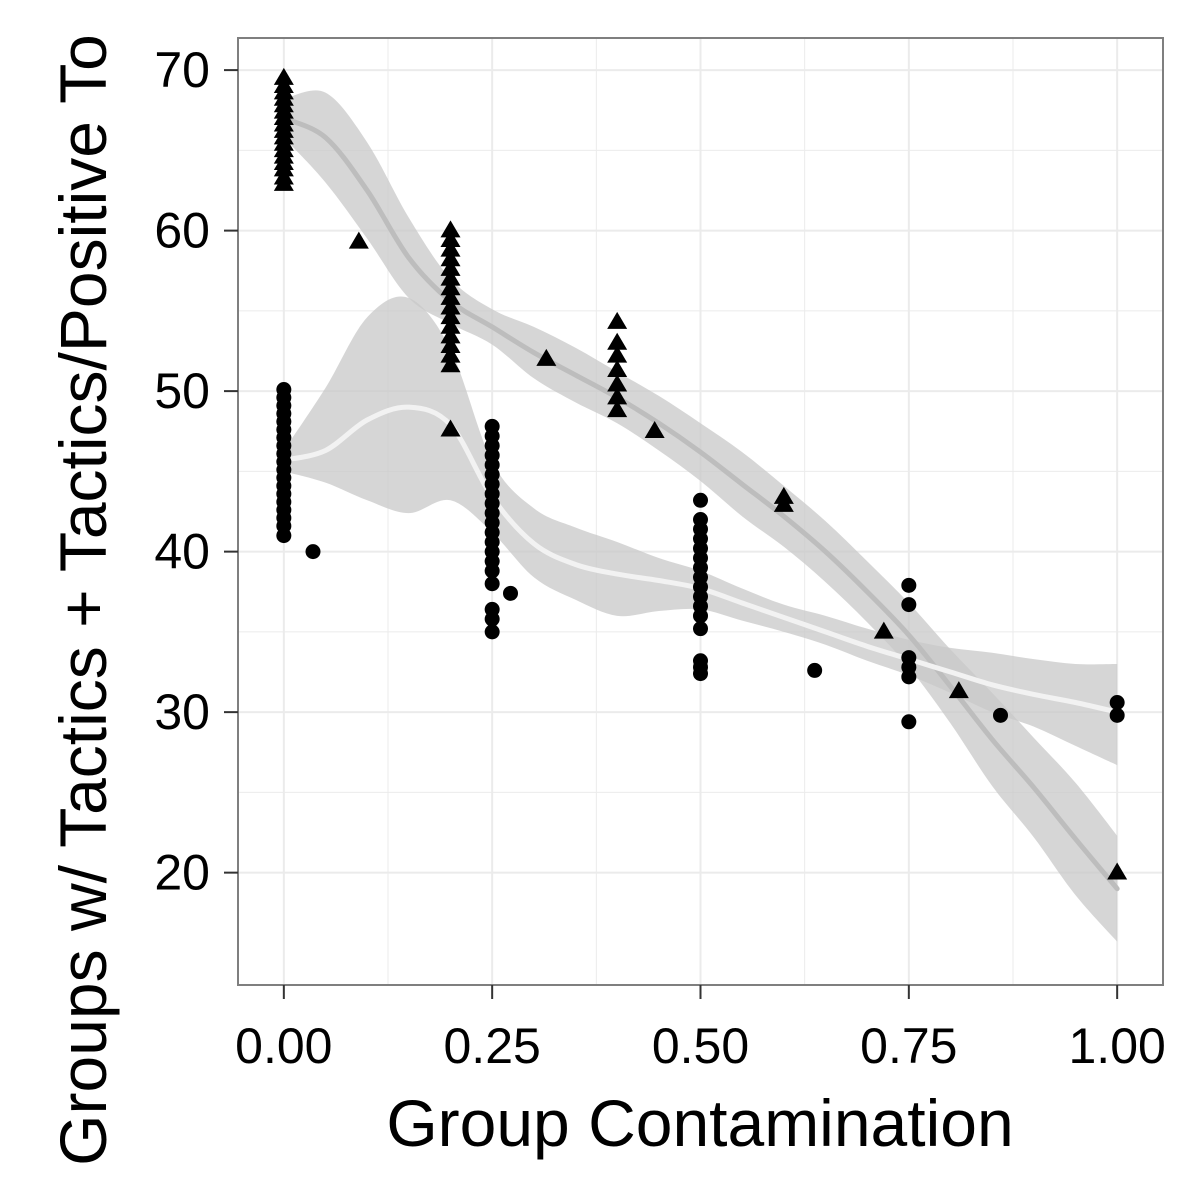 The height and width of the screenshot is (1200, 1200). What do you see at coordinates (182, 231) in the screenshot?
I see `y-tick-label: 60` at bounding box center [182, 231].